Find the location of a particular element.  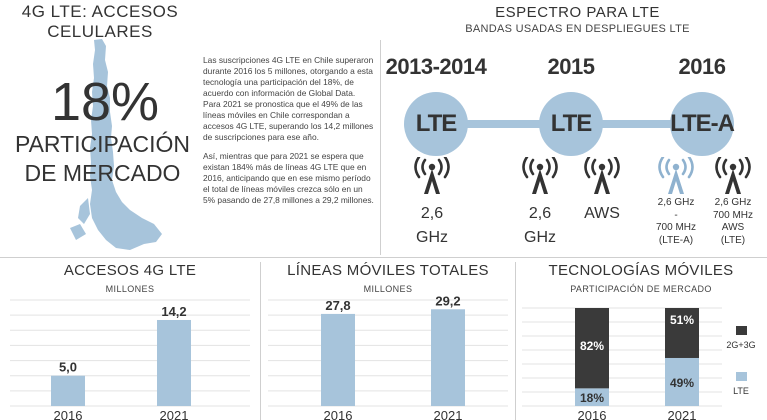

band-label-1-line-1: 2,6 is located at coordinates (432, 213).